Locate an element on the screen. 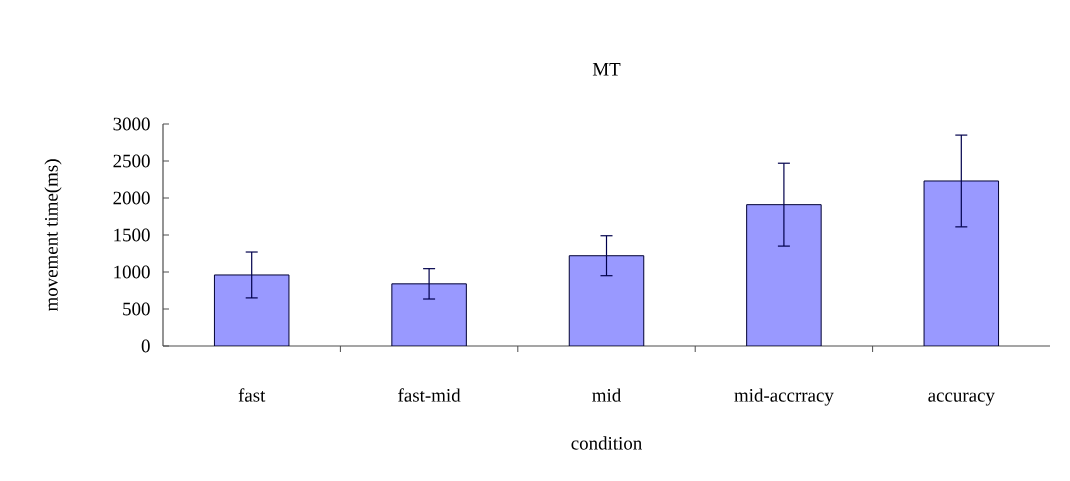  x-tick-label: fast is located at coordinates (252, 395).